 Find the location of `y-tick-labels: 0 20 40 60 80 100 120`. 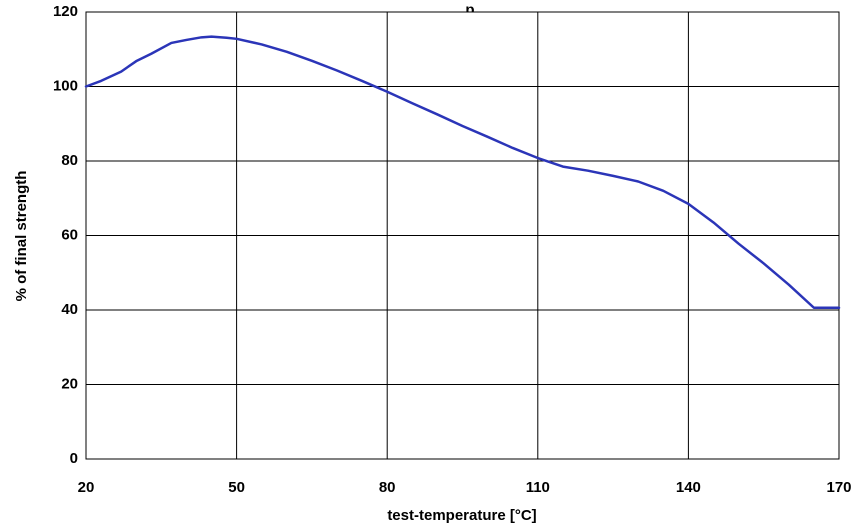

y-tick-labels: 0 20 40 60 80 100 120 is located at coordinates (65, 235).